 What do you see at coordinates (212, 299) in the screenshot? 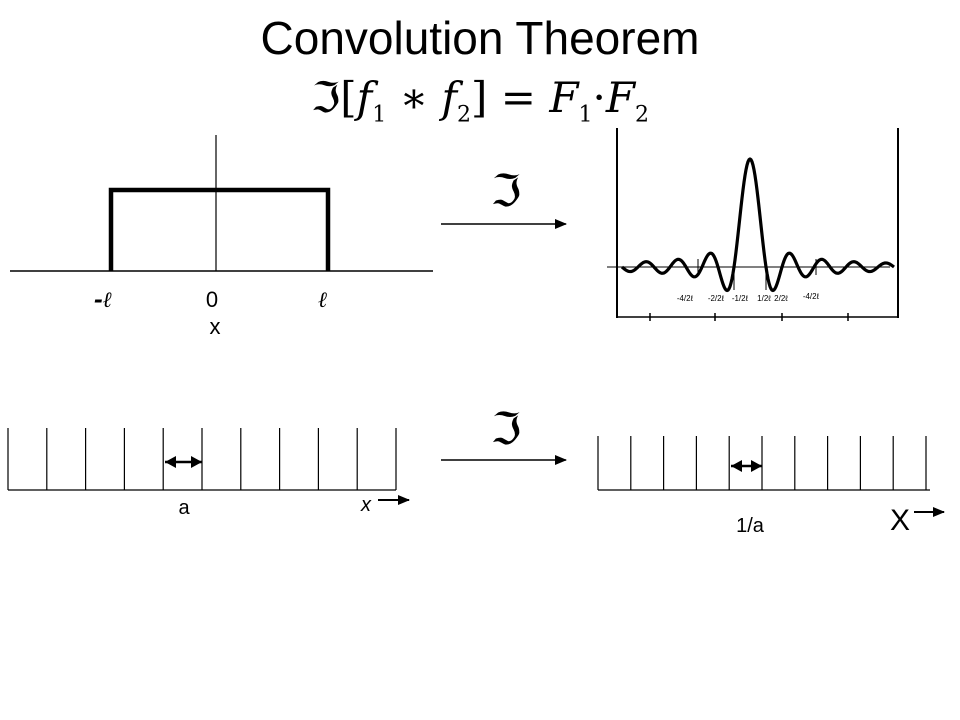
I see `rect-zero-label: 0` at bounding box center [212, 299].